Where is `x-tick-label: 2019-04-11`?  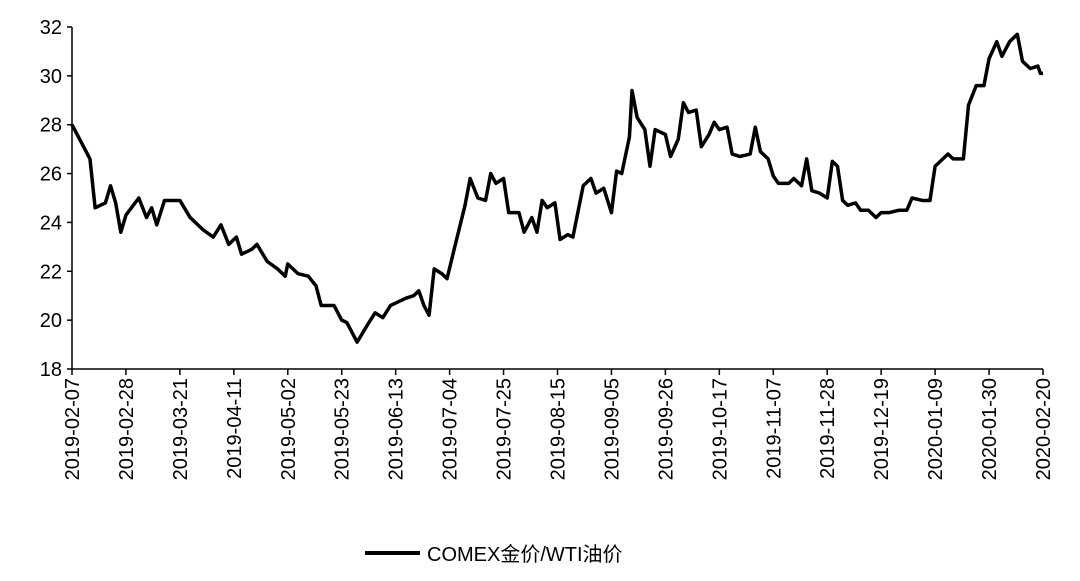 x-tick-label: 2019-04-11 is located at coordinates (235, 428).